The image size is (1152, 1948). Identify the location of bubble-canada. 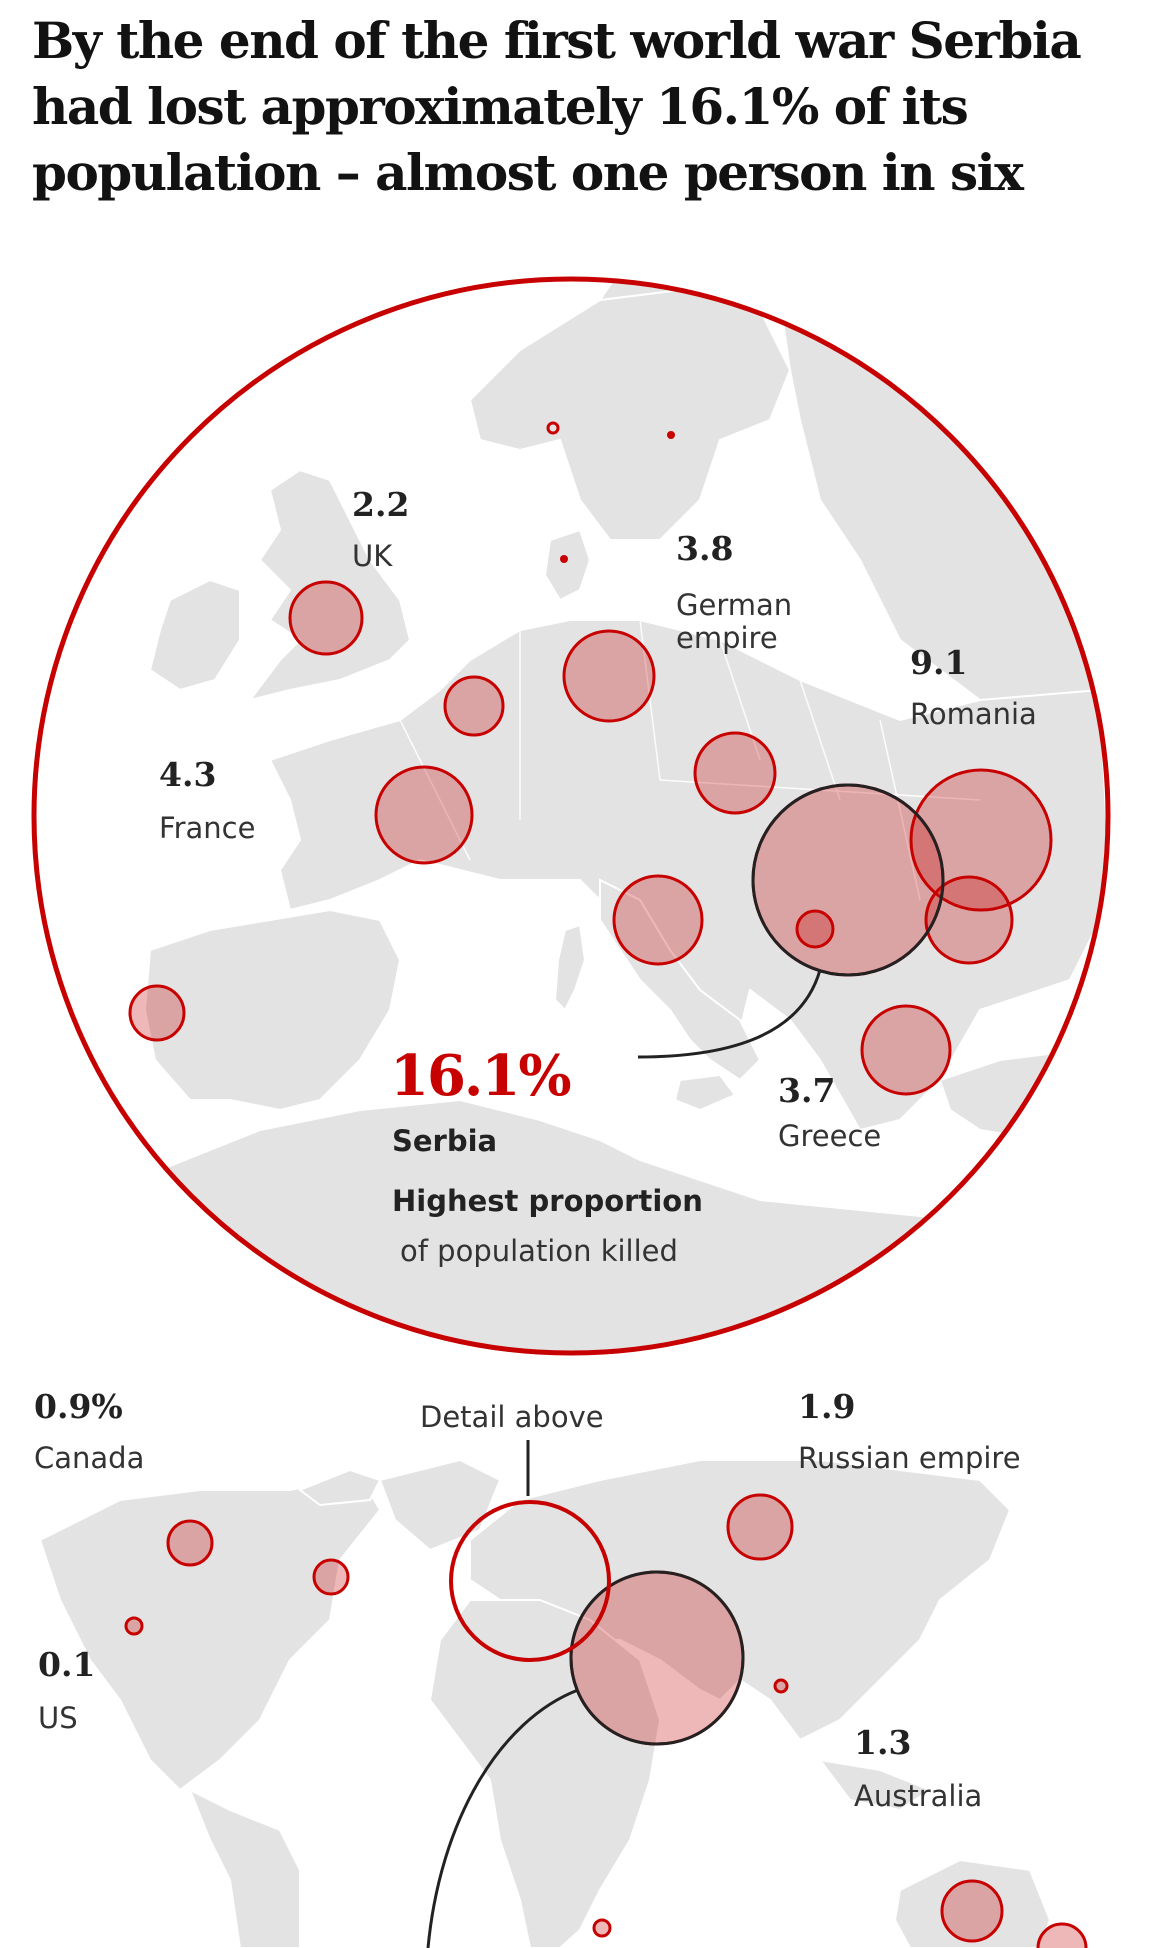
(190, 1543).